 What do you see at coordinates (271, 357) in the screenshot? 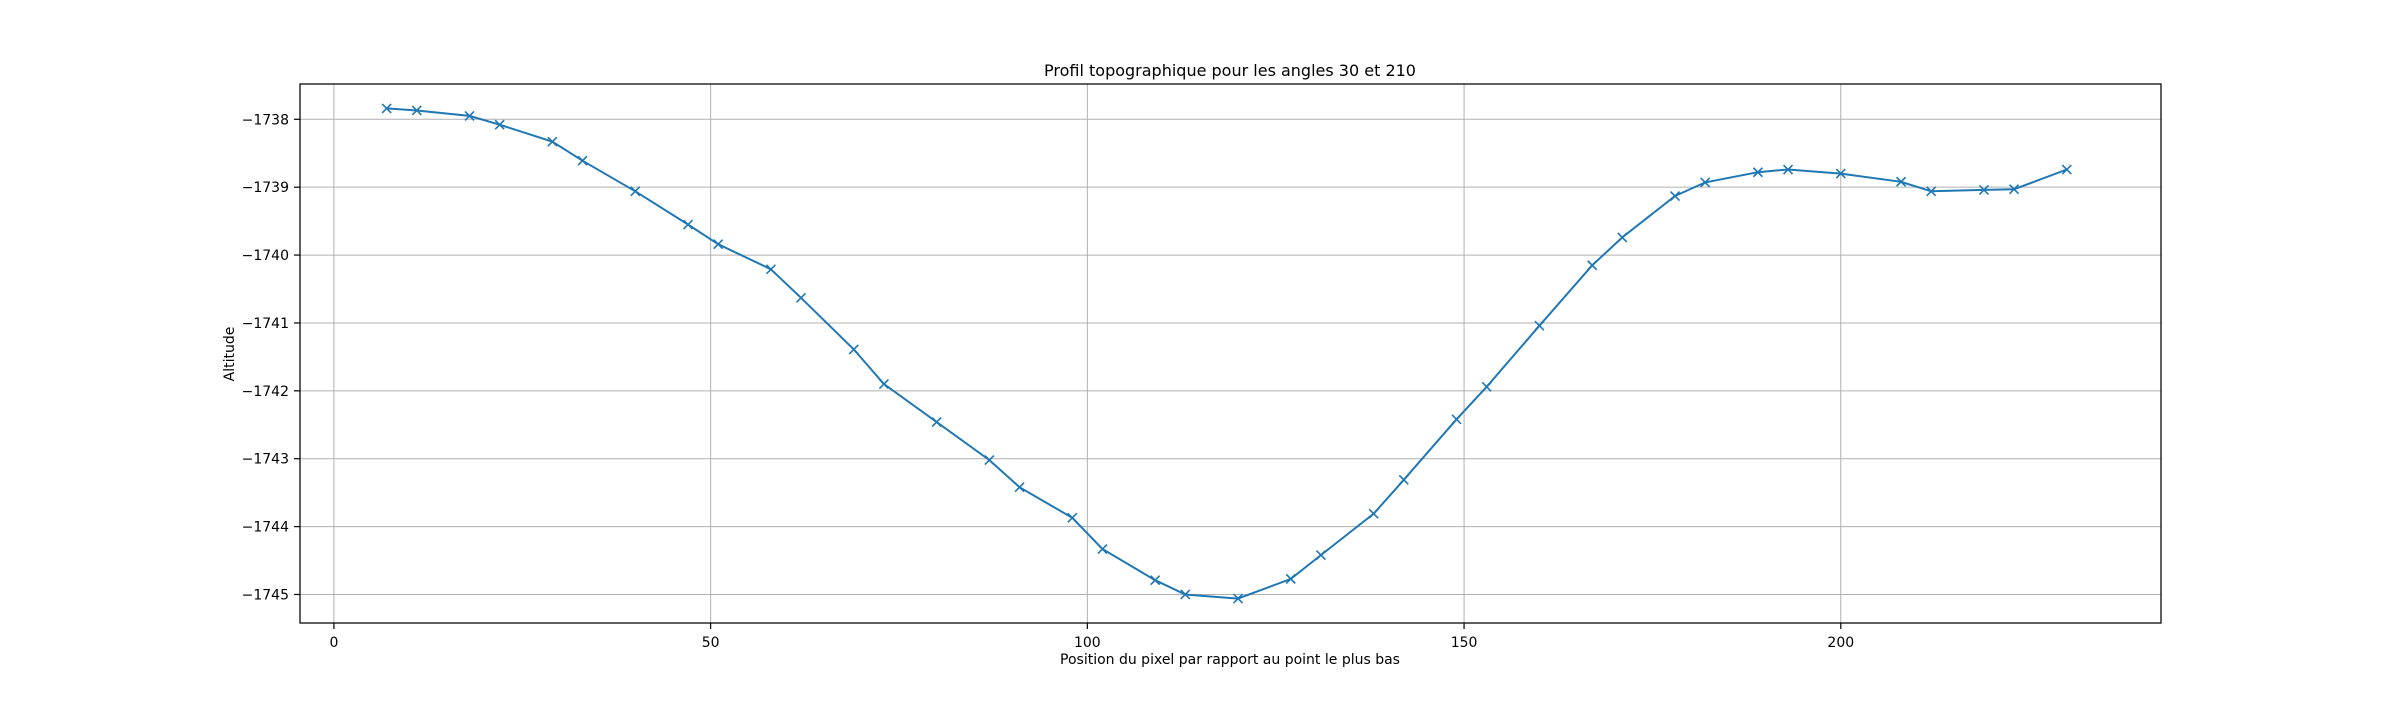
I see `y-axis-ticks: −1738 −1739 −1740 −1741 −1742 −1743 −1744 −1745` at bounding box center [271, 357].